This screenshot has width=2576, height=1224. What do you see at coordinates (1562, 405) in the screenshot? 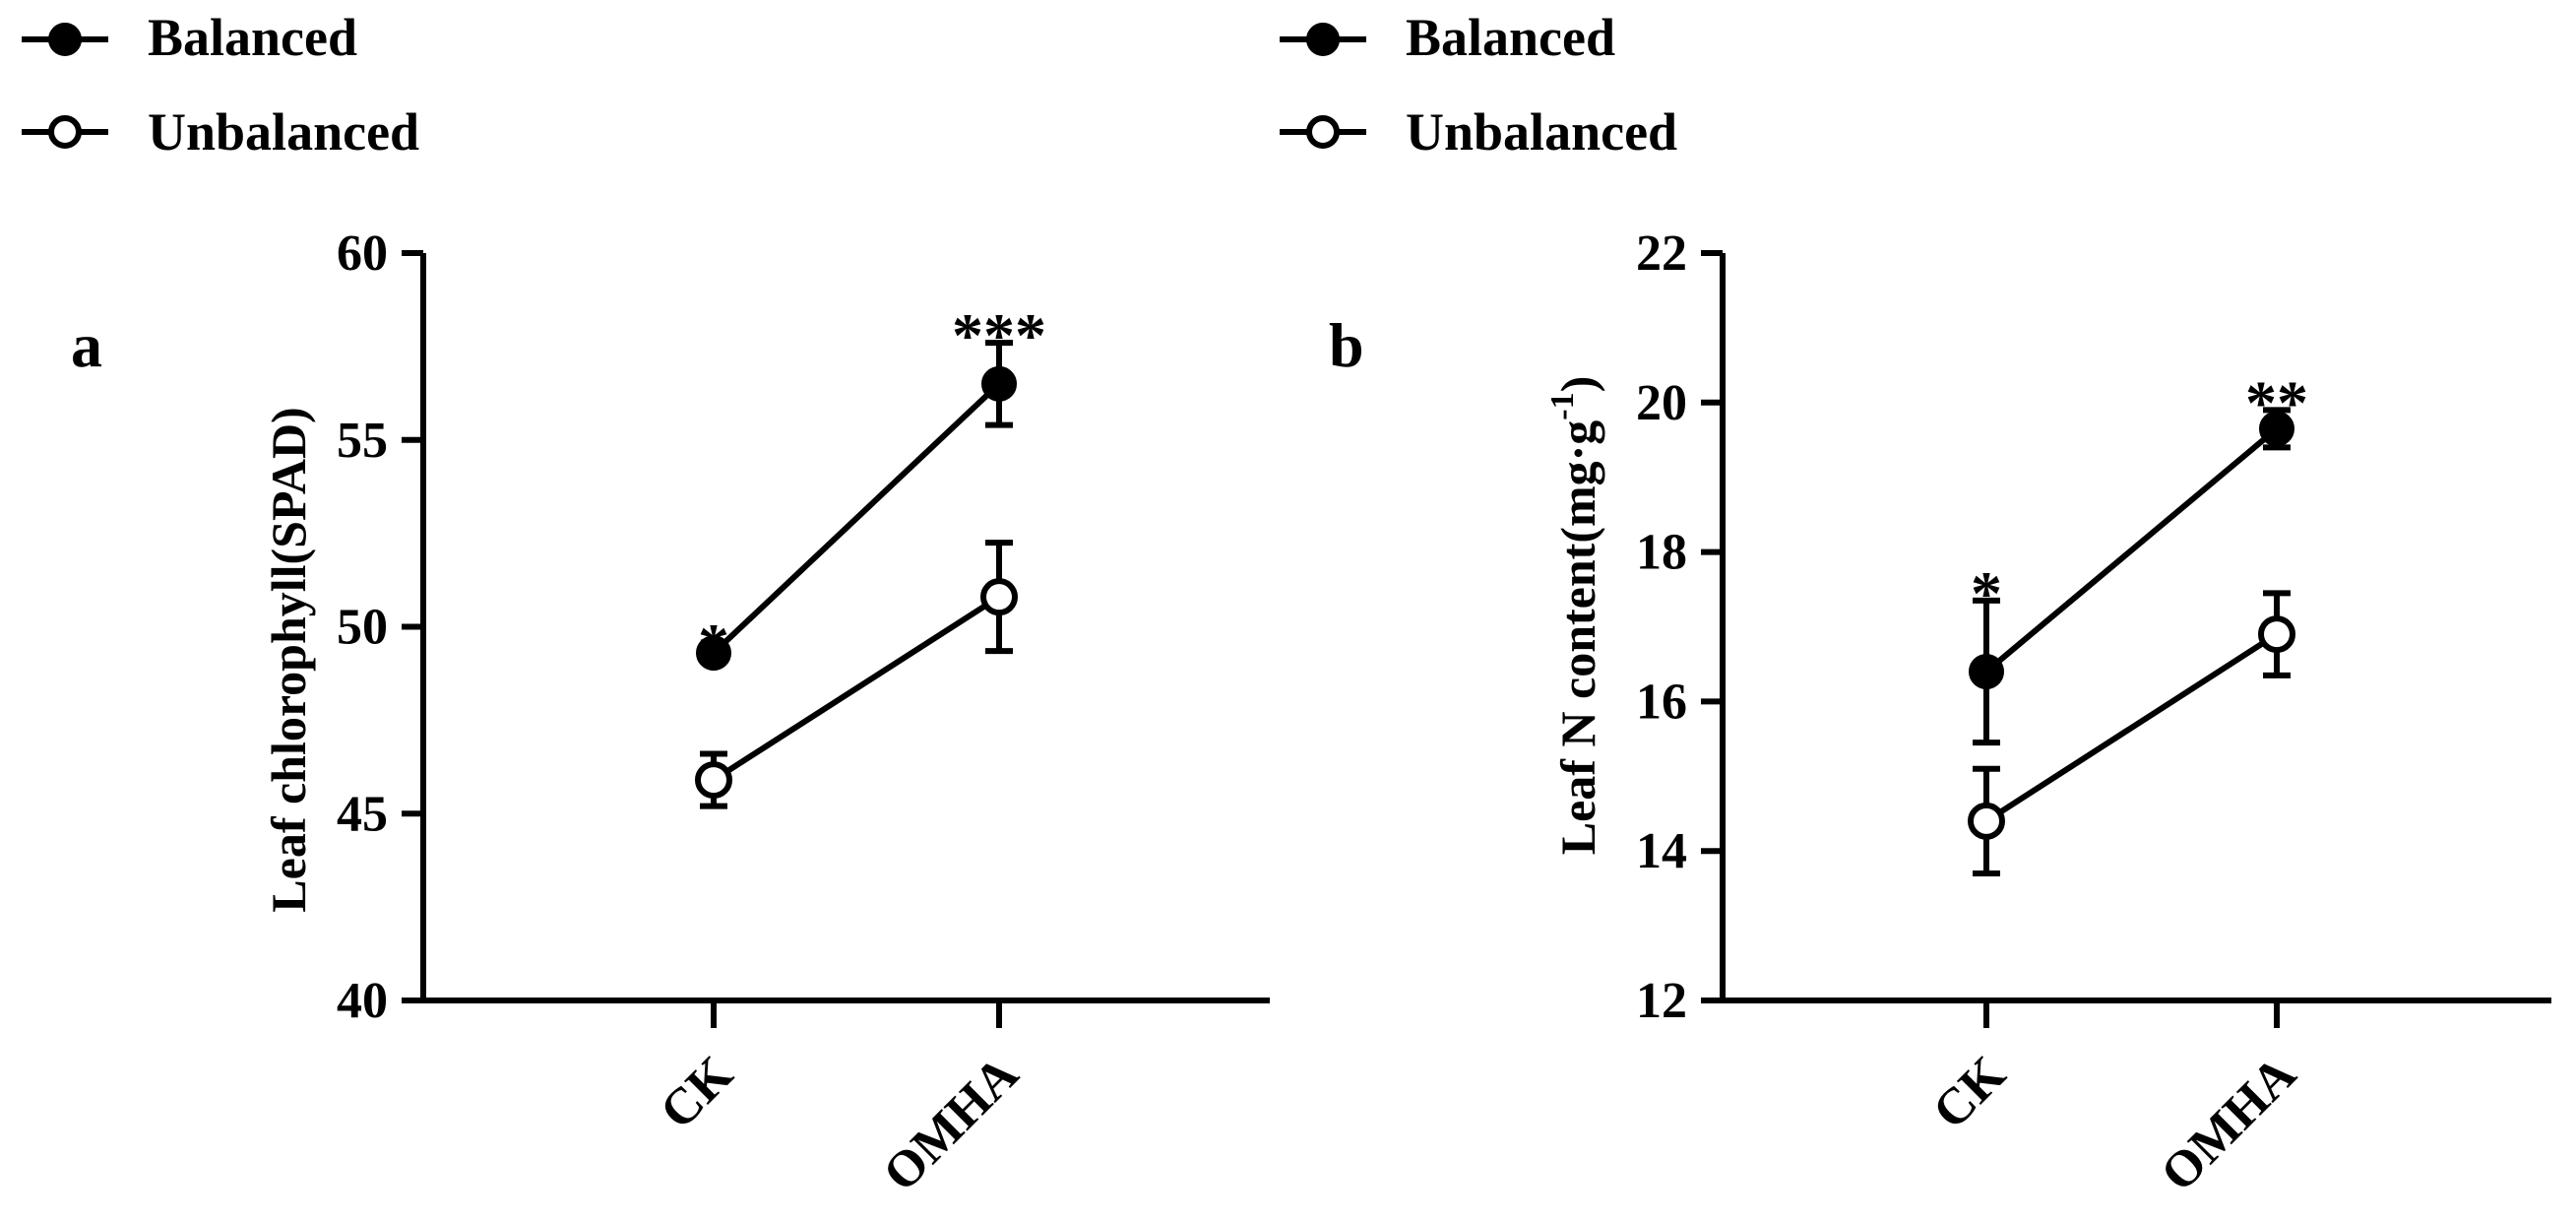
I see `y-axis-label-superscript: -1` at bounding box center [1562, 405].